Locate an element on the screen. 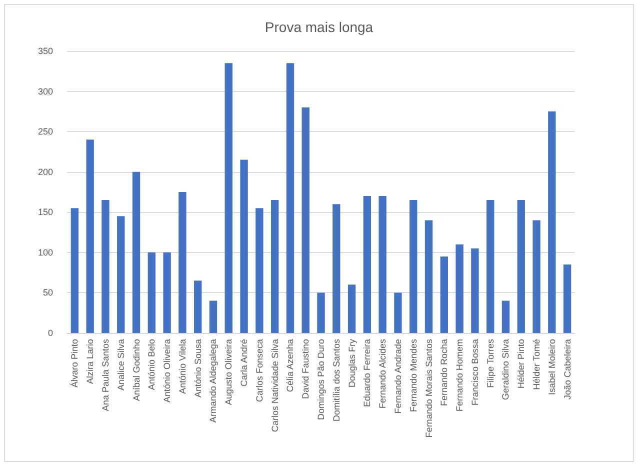 The height and width of the screenshot is (468, 640). x-tick-label: Domingos Pão Duro is located at coordinates (321, 379).